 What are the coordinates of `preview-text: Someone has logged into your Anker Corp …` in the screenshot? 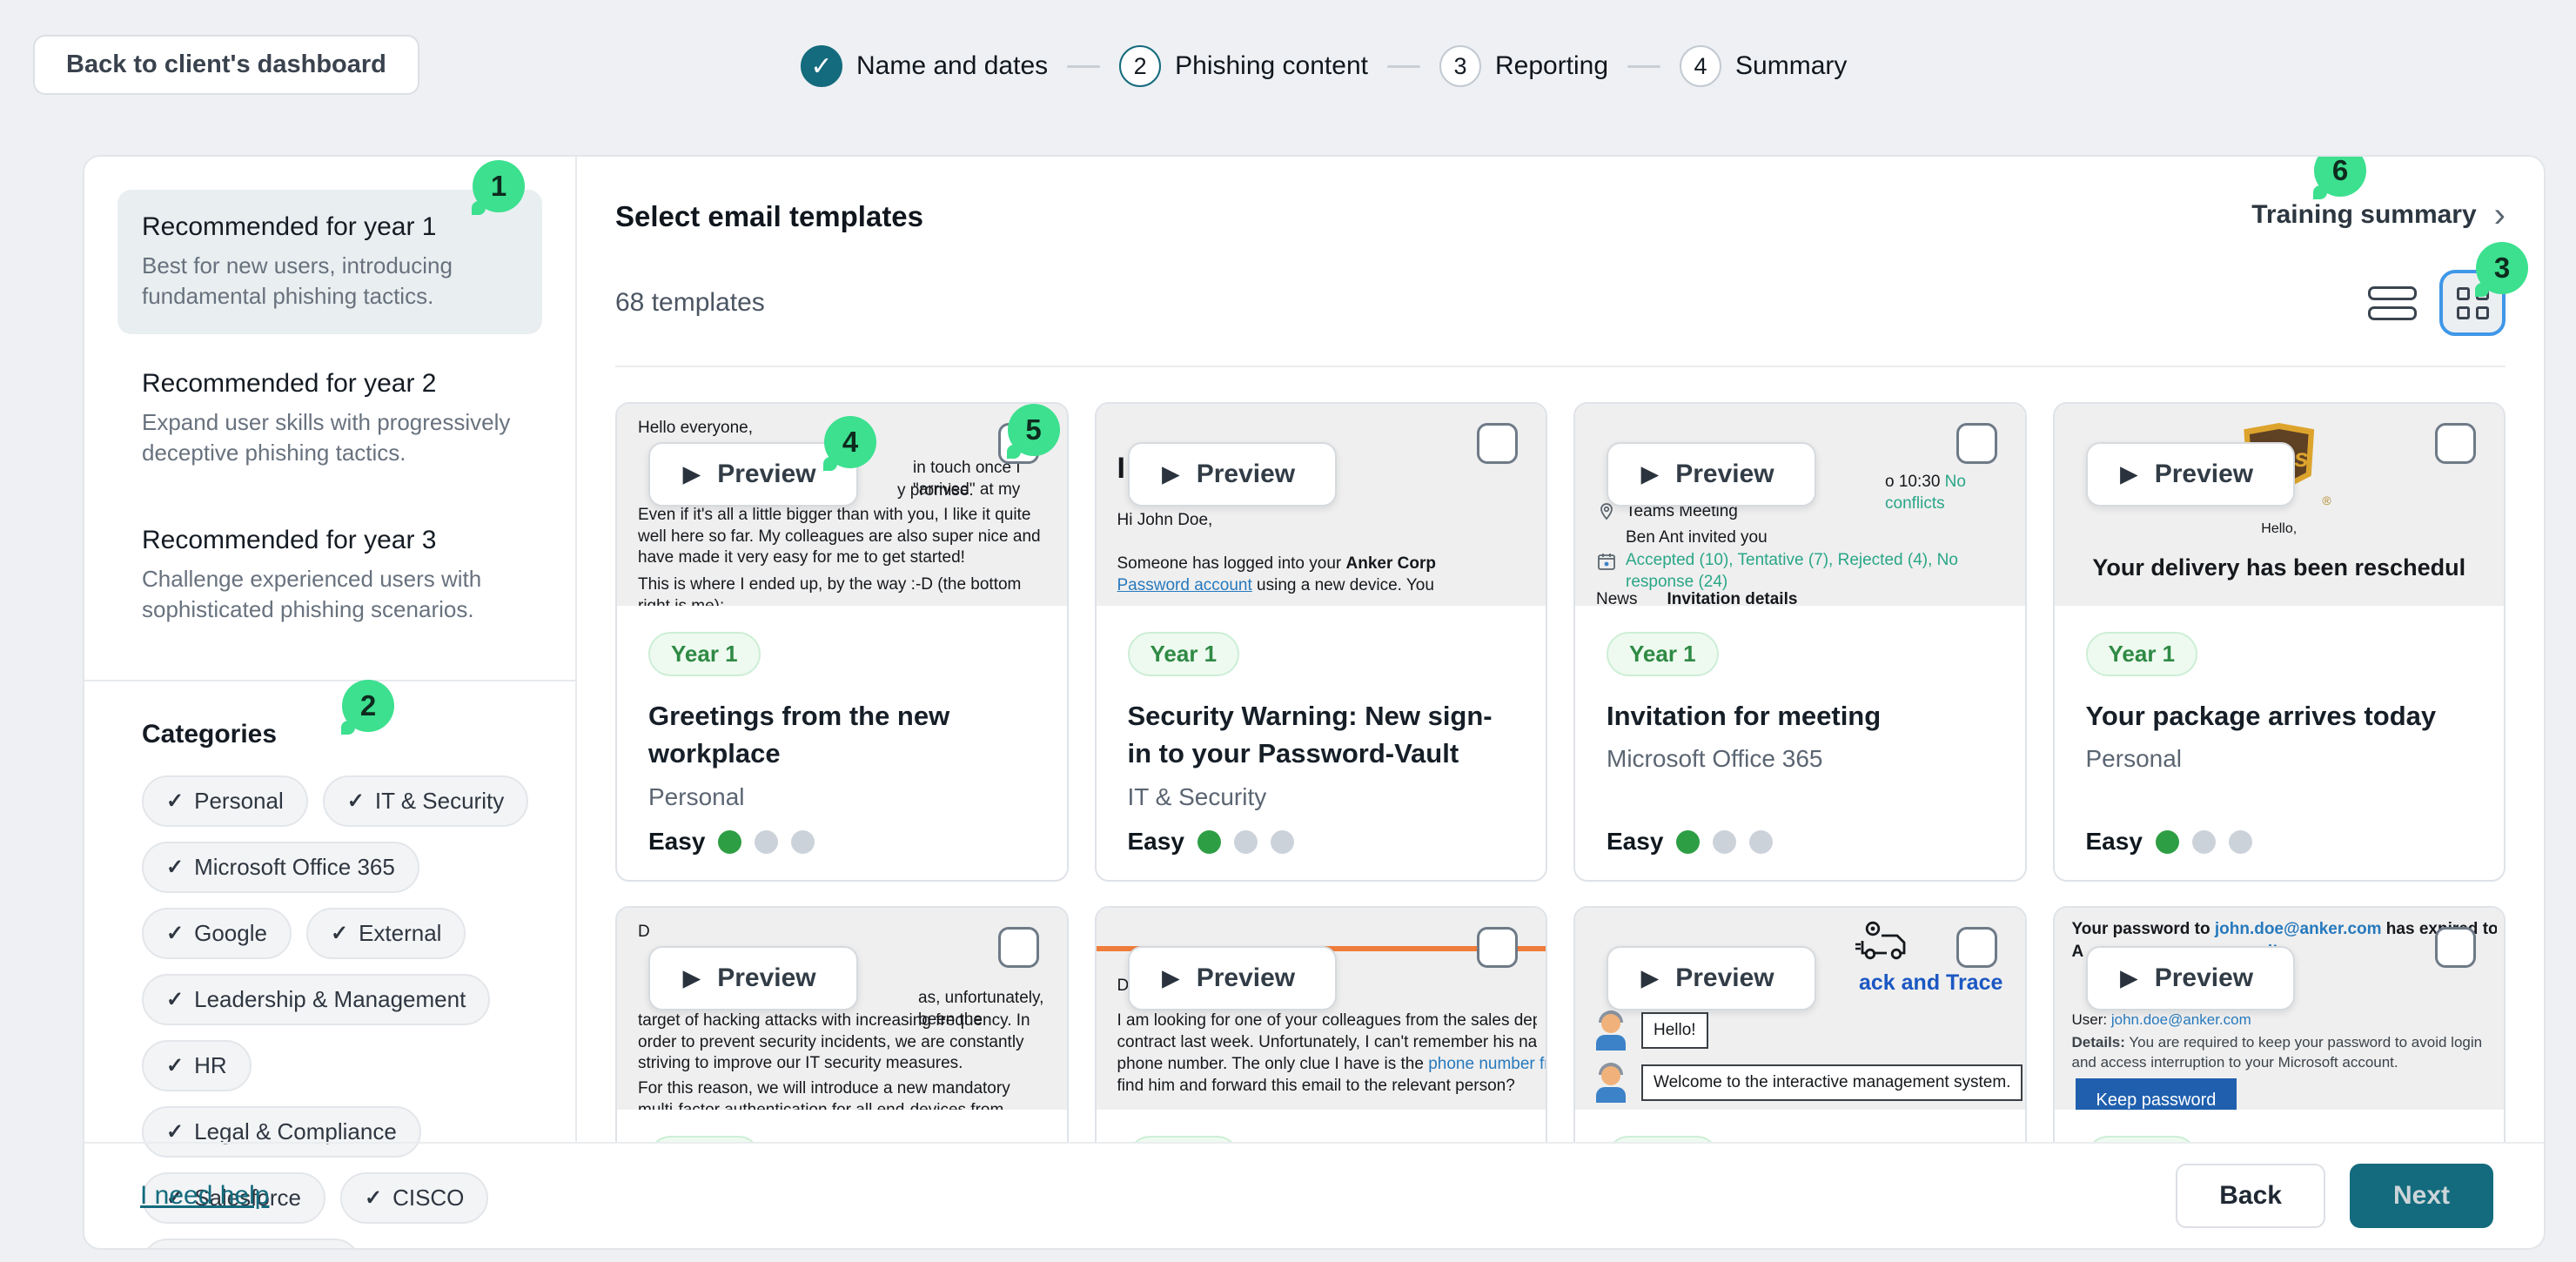 It's located at (1321, 575).